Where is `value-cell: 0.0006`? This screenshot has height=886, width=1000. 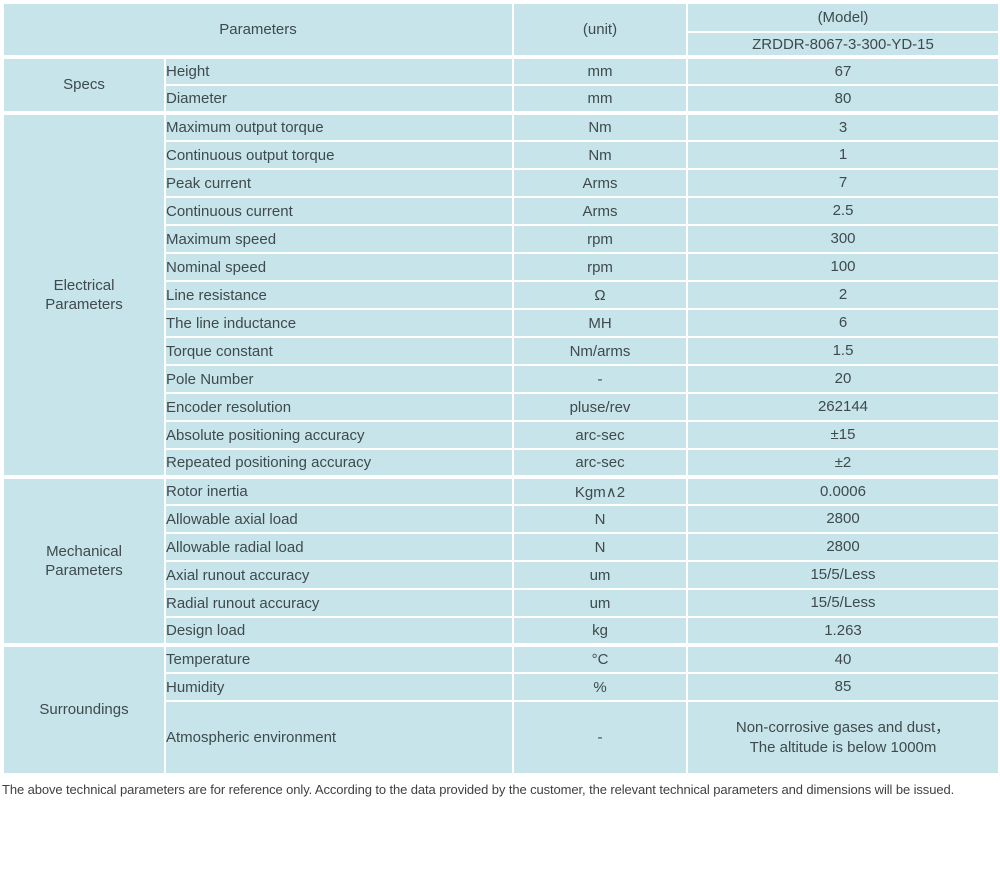 value-cell: 0.0006 is located at coordinates (843, 490).